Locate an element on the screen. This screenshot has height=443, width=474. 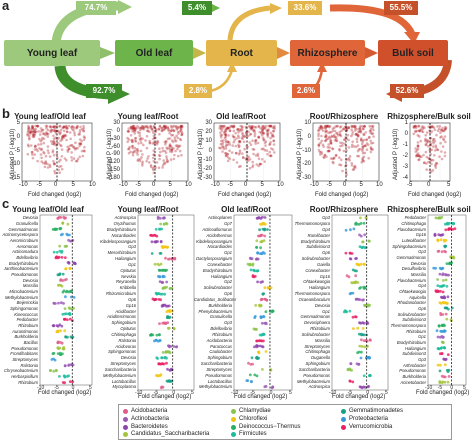
volcano-xtick: 0 is located at coordinates (56, 185).